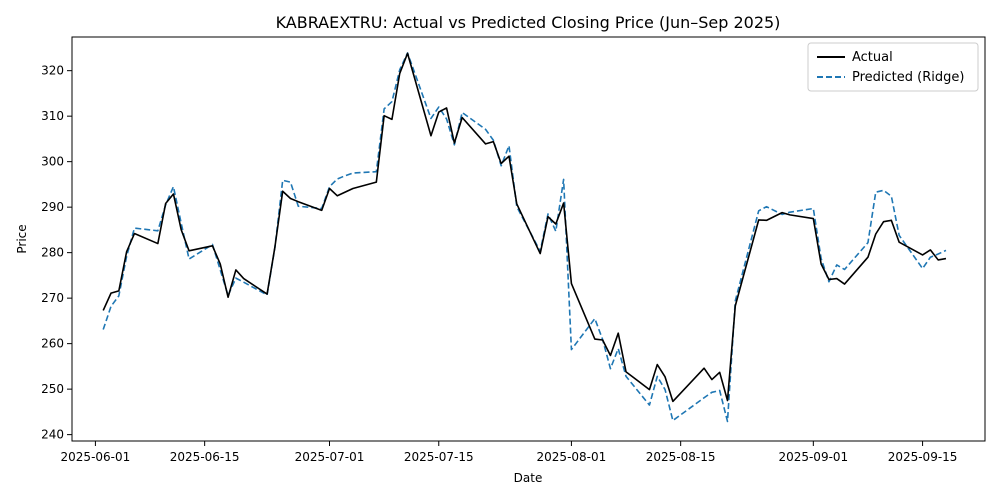  What do you see at coordinates (872, 57) in the screenshot?
I see `legend-label-actual: Actual` at bounding box center [872, 57].